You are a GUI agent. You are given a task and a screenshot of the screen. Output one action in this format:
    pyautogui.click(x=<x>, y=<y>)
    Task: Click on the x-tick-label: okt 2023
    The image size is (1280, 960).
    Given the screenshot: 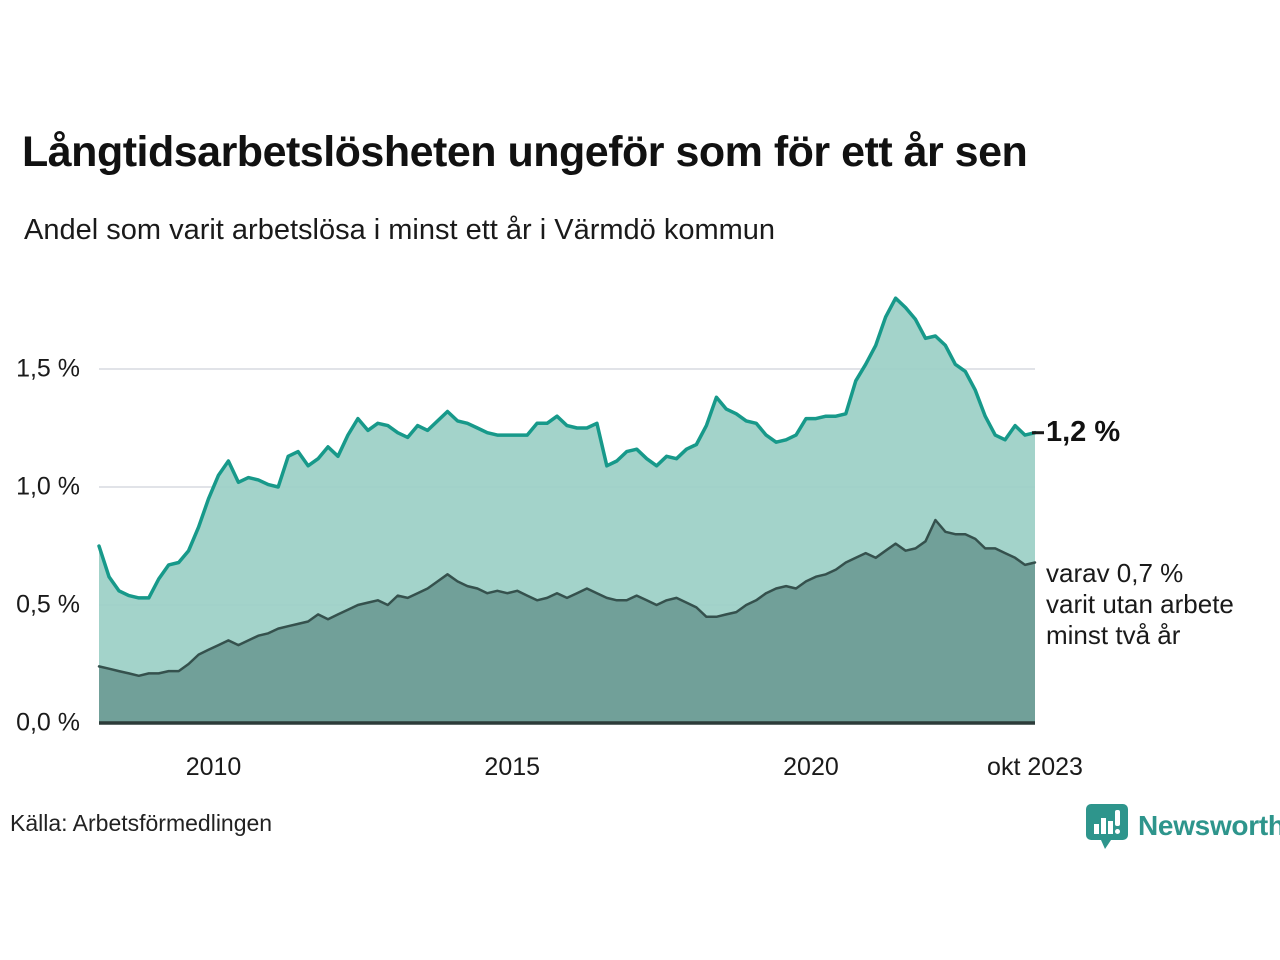 What is the action you would take?
    pyautogui.click(x=1035, y=767)
    